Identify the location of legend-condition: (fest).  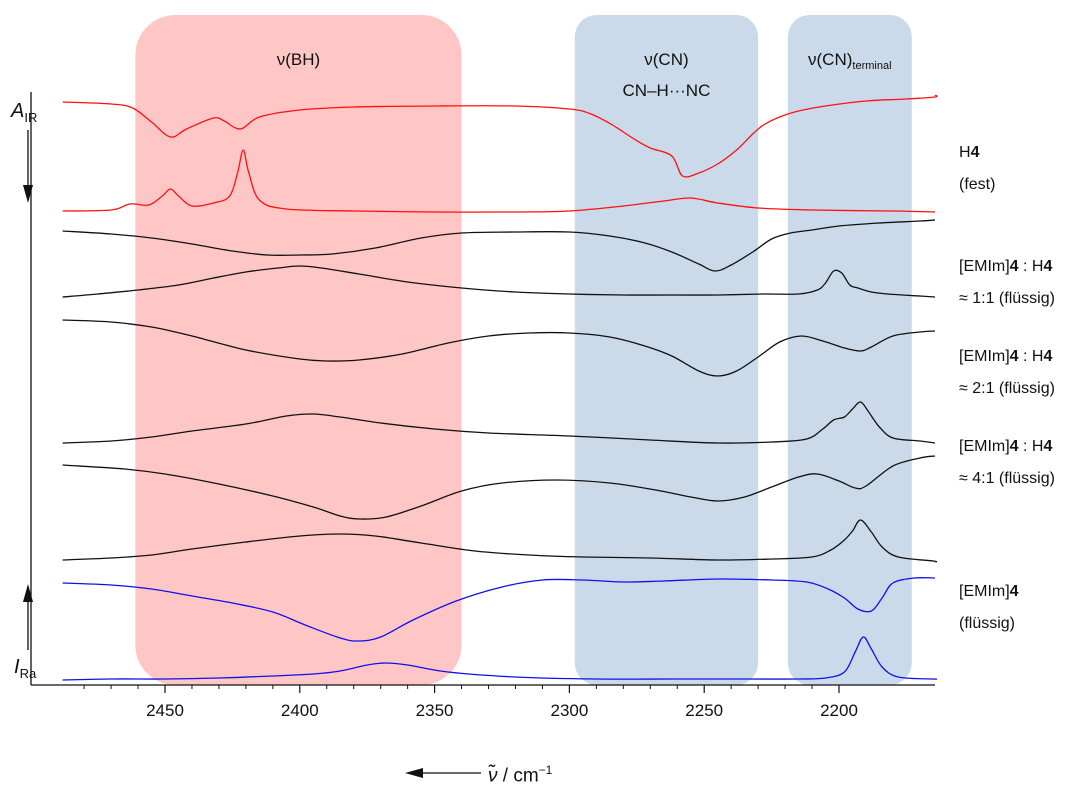
(977, 184).